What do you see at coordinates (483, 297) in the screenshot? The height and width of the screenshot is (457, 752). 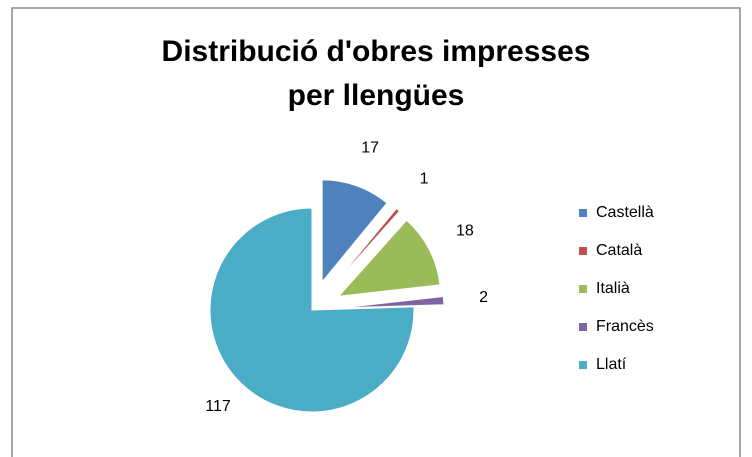 I see `data-label: 2` at bounding box center [483, 297].